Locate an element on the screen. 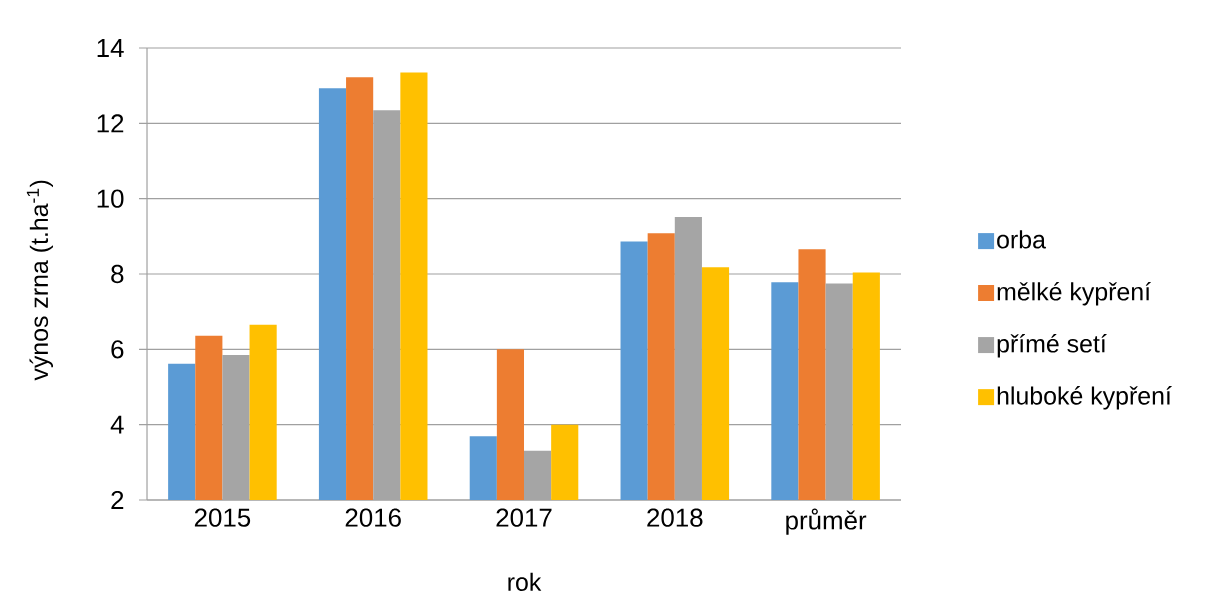  legend-label: přímé setí is located at coordinates (1052, 346).